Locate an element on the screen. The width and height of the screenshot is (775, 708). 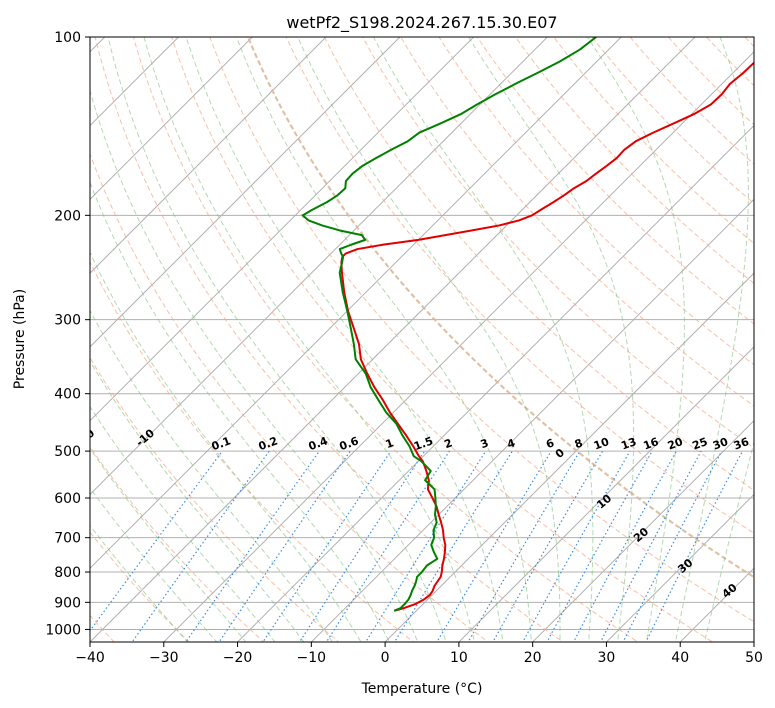
mixing-ratio-label: 36 is located at coordinates (741, 444).